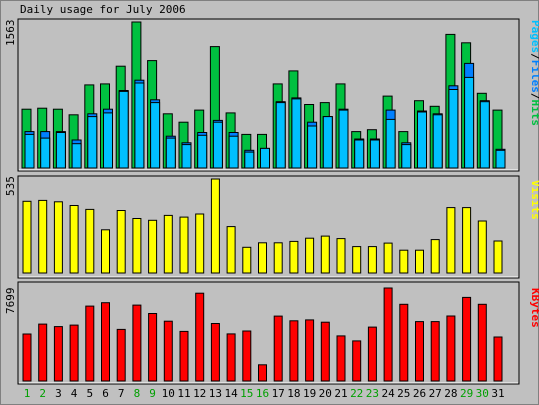  What do you see at coordinates (231, 393) in the screenshot?
I see `day-label-14: 14` at bounding box center [231, 393].